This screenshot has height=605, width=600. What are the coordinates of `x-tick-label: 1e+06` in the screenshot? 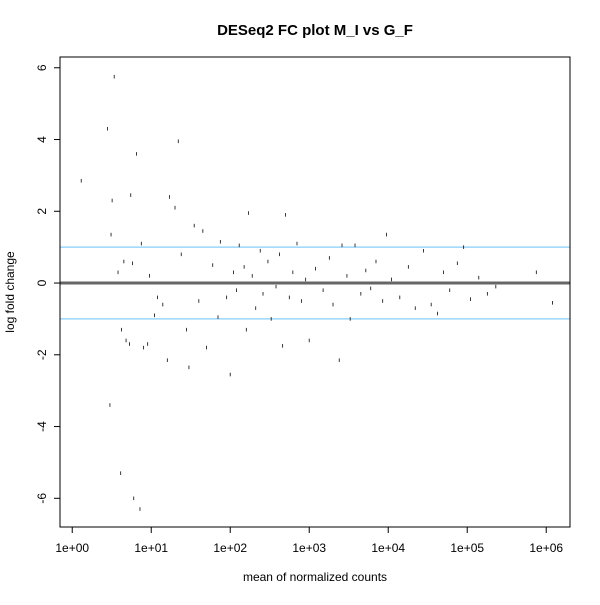 It's located at (546, 548).